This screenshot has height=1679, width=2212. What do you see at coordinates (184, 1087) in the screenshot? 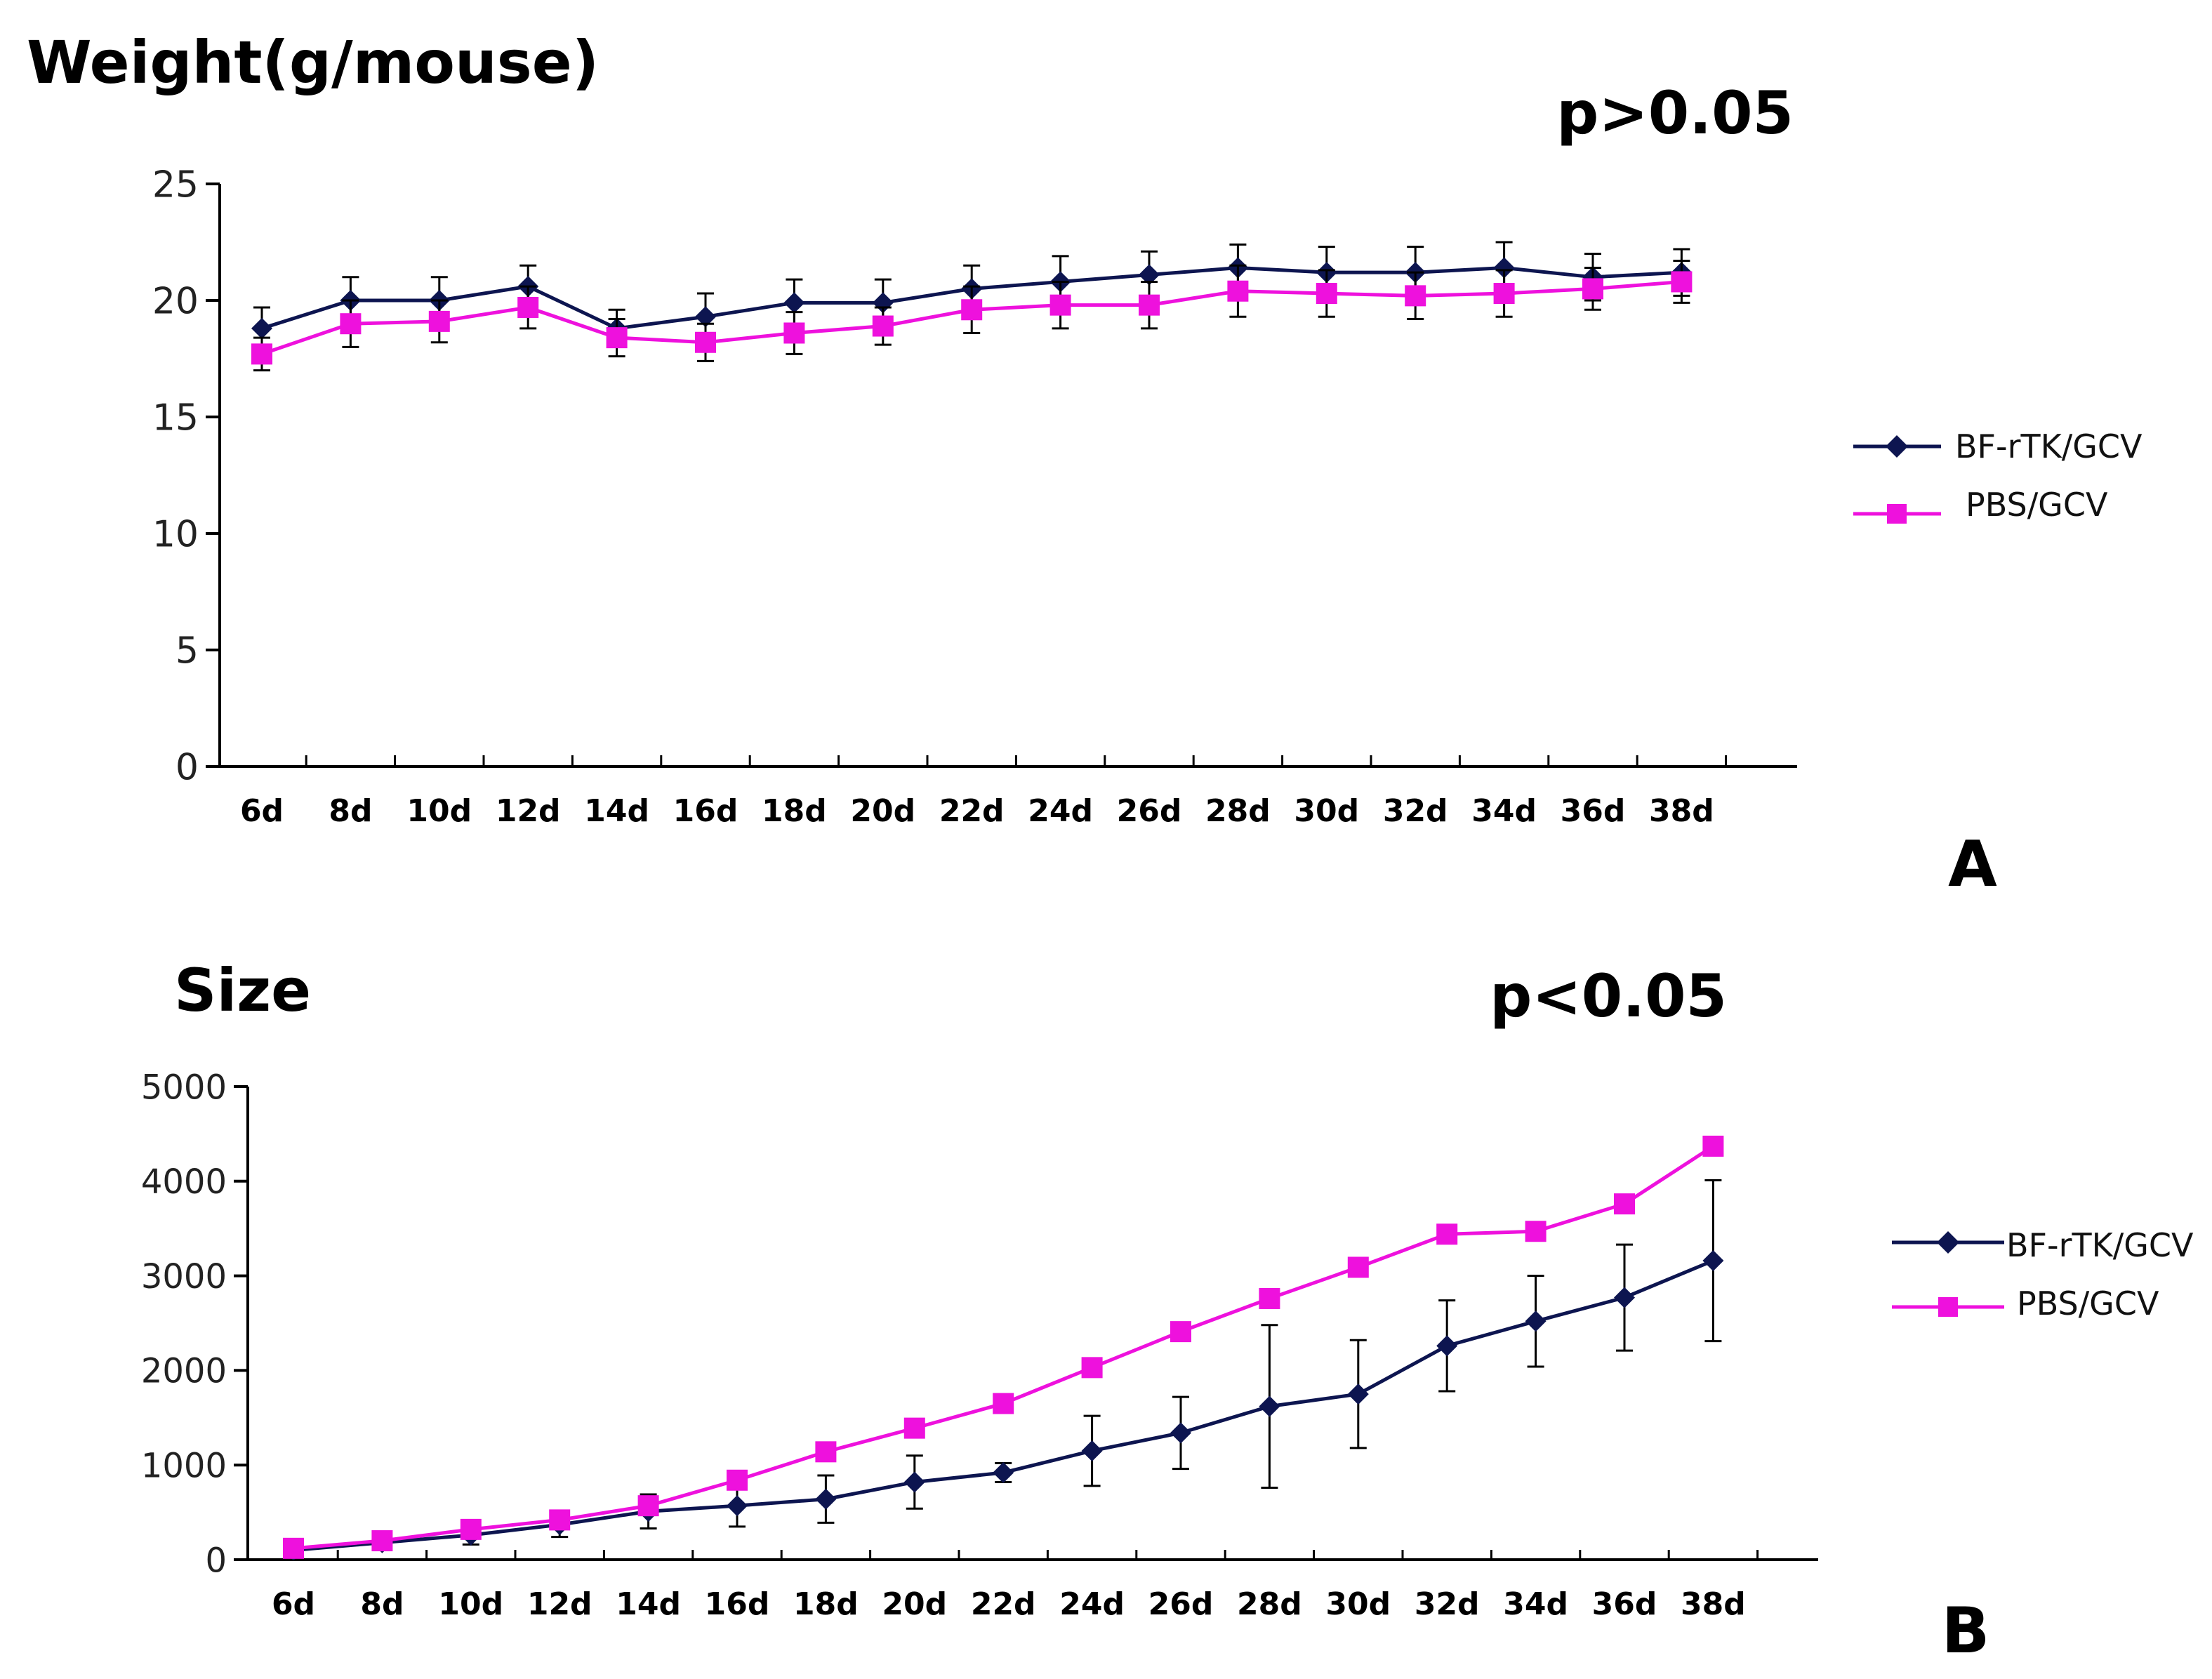
I see `size-y-tick-label: 5000` at bounding box center [184, 1087].